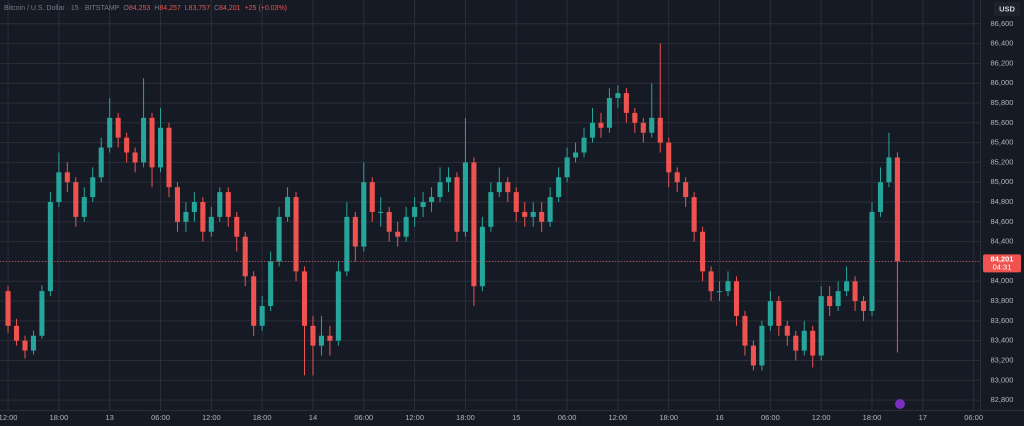 This screenshot has width=1024, height=426. I want to click on currency-box, so click(1007, 9).